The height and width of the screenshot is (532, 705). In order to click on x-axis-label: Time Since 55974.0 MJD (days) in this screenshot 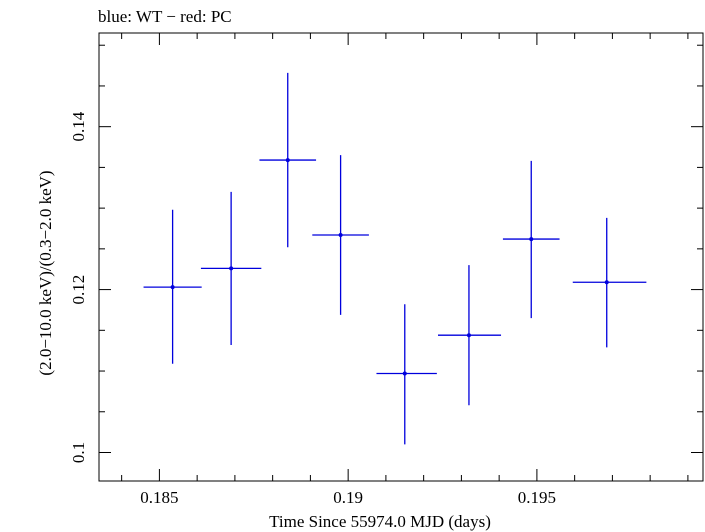, I will do `click(380, 521)`.